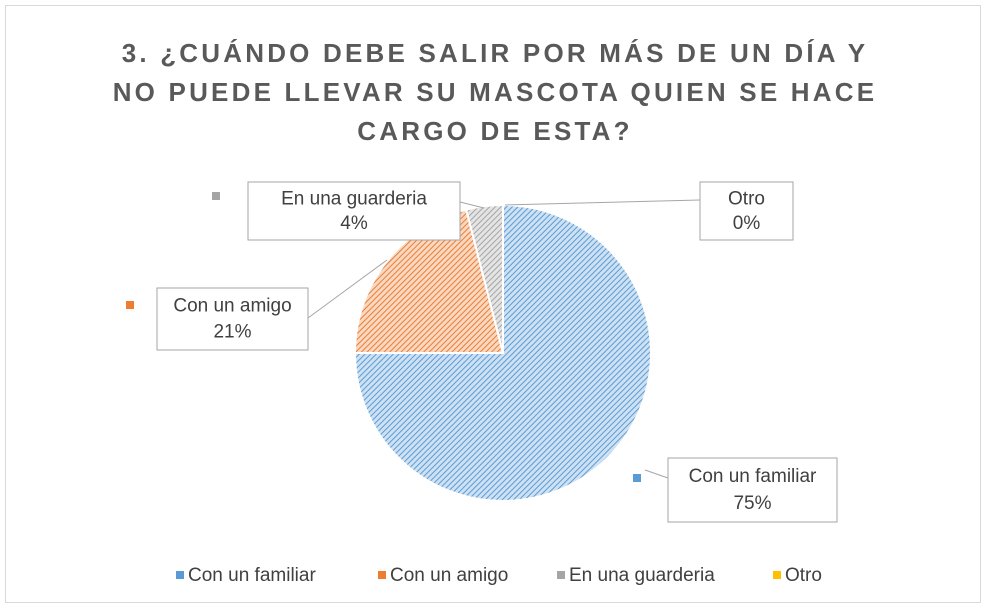  Describe the element at coordinates (753, 476) in the screenshot. I see `data-label-name: Con un familiar` at that location.